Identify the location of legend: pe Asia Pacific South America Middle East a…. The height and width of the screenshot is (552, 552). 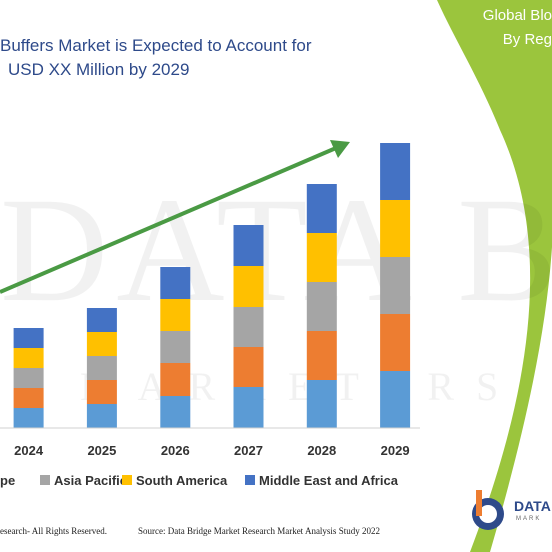
(199, 480).